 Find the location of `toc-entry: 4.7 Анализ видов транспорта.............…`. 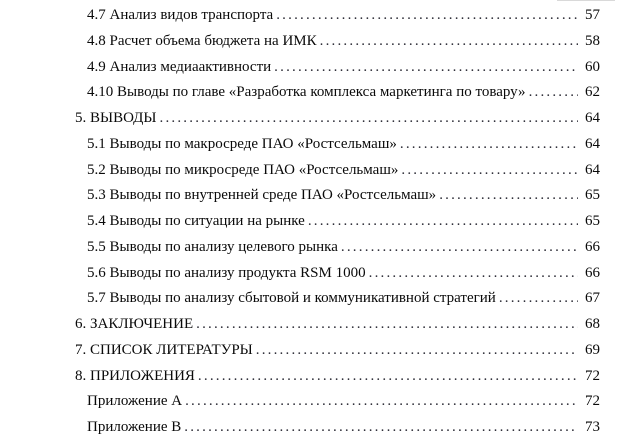

toc-entry: 4.7 Анализ видов транспорта.............… is located at coordinates (311, 16).